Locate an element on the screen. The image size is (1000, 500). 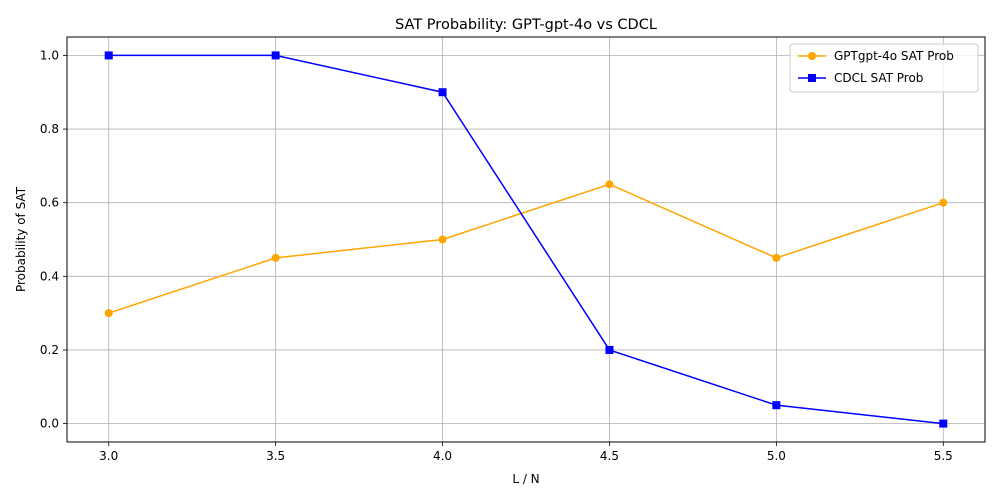
y-tick-label: 0.6 is located at coordinates (49, 203).